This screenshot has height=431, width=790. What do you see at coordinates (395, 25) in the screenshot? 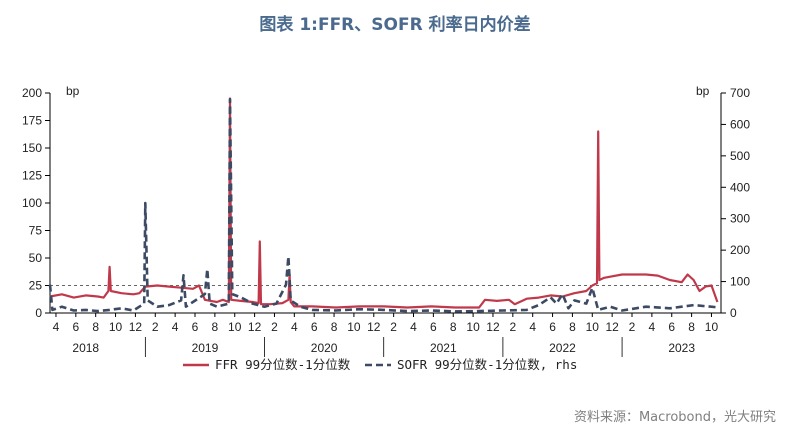
I see `chart-title: 图表 1:FFR、SOFR 利率日内价差` at bounding box center [395, 25].